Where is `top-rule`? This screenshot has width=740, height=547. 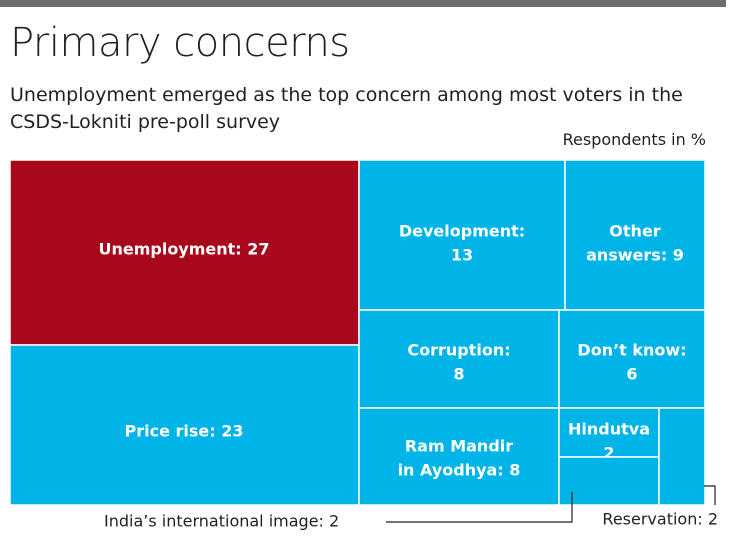 top-rule is located at coordinates (363, 3).